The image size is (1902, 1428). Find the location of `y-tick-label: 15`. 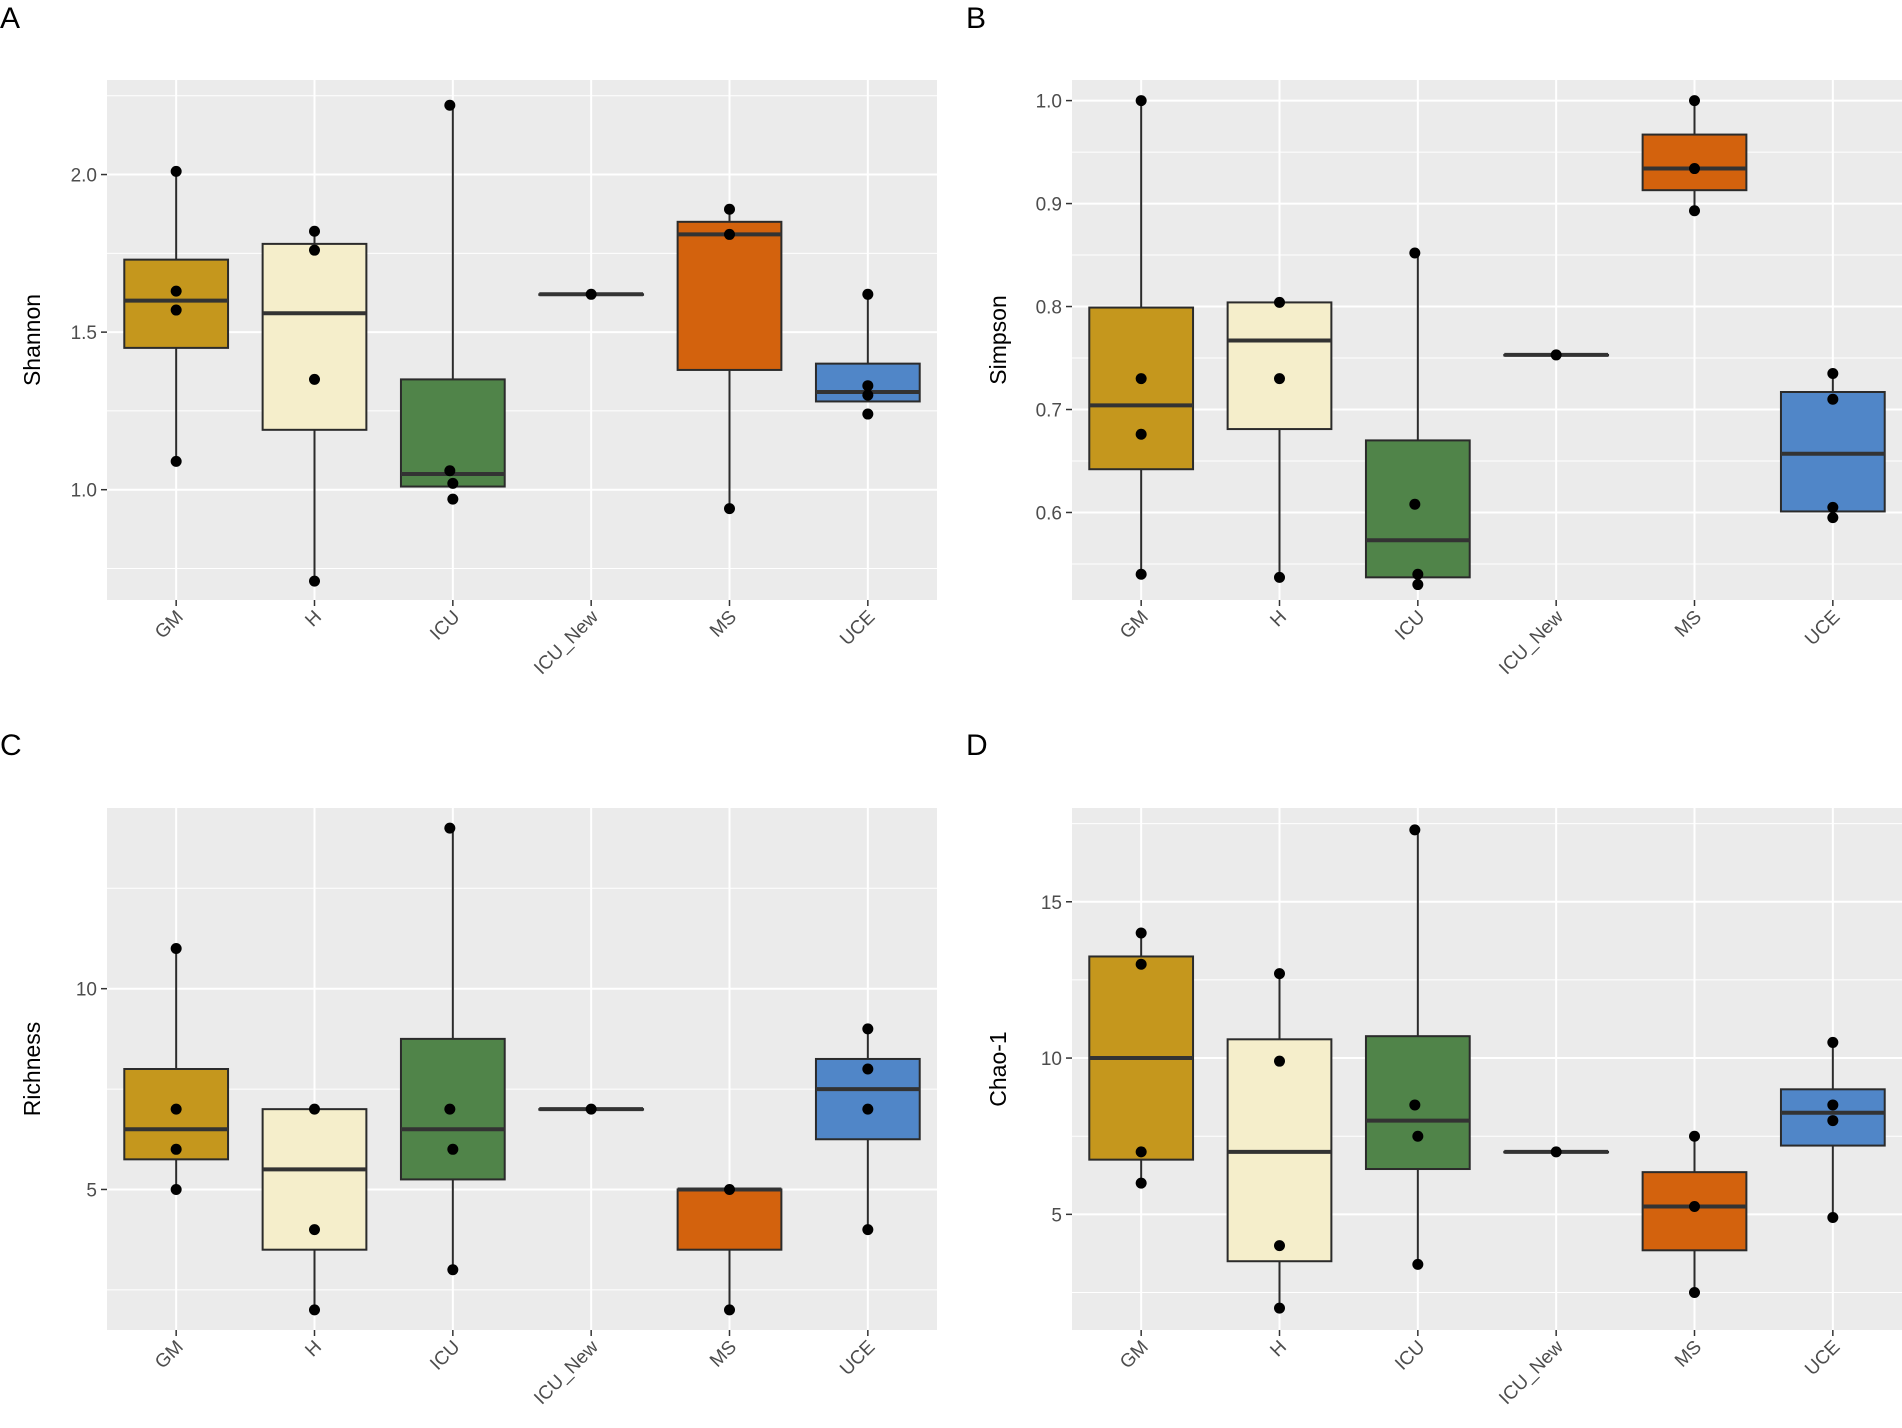

y-tick-label: 15 is located at coordinates (1051, 903).